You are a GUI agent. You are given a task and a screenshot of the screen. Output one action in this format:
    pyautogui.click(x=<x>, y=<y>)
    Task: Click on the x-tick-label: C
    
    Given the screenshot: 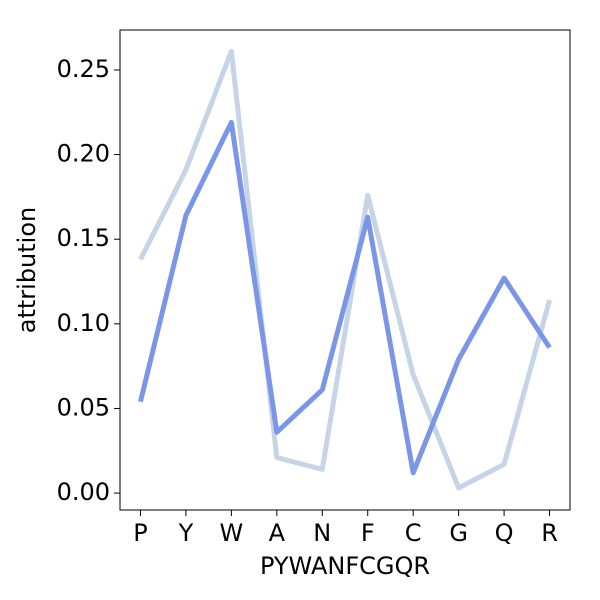 What is the action you would take?
    pyautogui.click(x=413, y=533)
    